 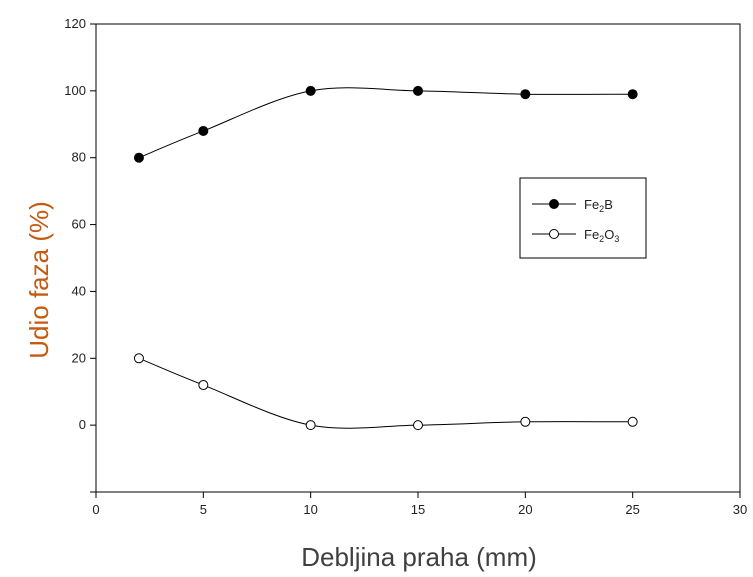 I want to click on legend: Fe2B Fe2O3, so click(x=583, y=218).